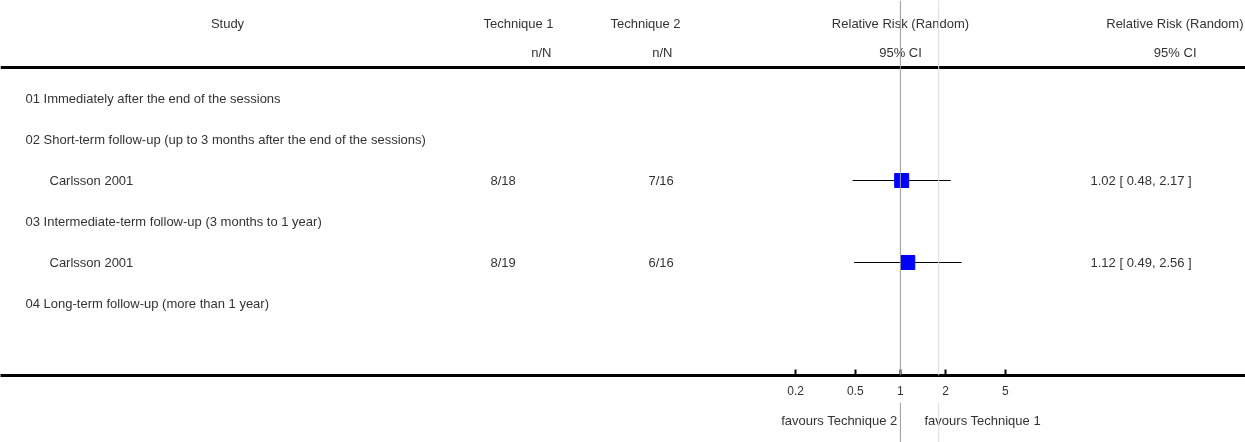 The image size is (1245, 442). I want to click on x-tick-label: 0.2, so click(796, 390).